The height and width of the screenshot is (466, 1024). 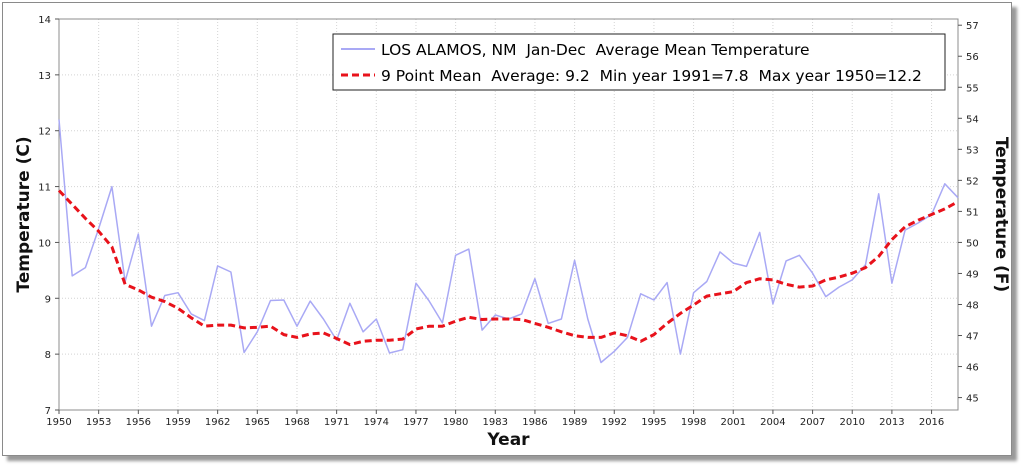 What do you see at coordinates (972, 181) in the screenshot?
I see `y-tick-label-right: 52` at bounding box center [972, 181].